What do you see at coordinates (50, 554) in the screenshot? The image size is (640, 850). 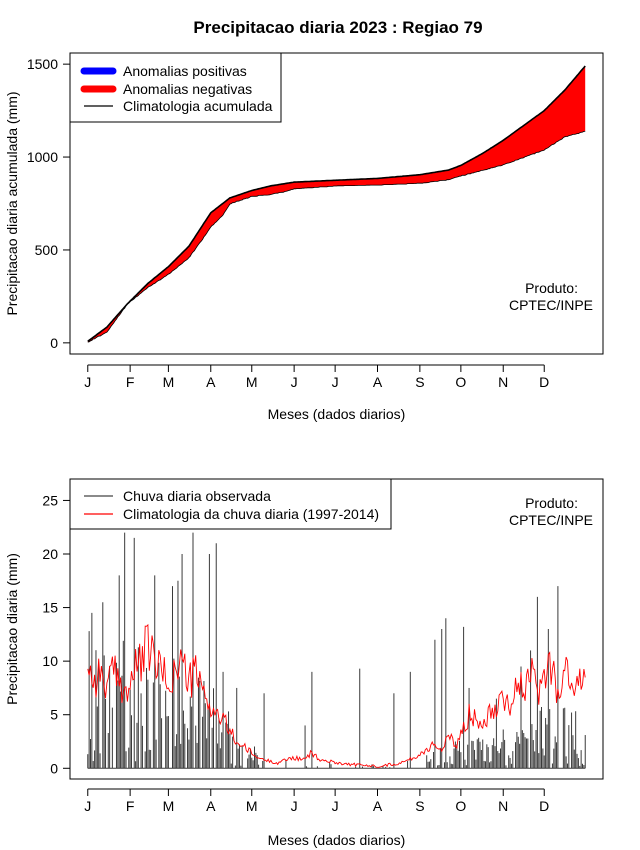 I see `y-tick-label: 20` at bounding box center [50, 554].